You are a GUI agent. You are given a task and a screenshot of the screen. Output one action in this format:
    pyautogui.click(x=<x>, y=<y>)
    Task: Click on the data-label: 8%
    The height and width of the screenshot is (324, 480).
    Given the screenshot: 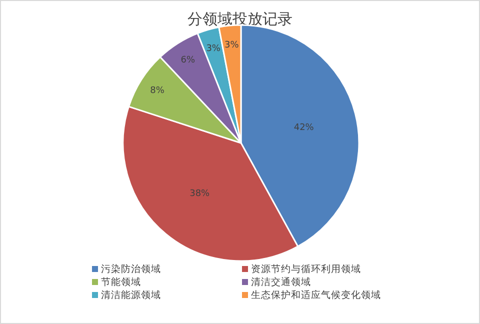 What is the action you would take?
    pyautogui.click(x=157, y=91)
    